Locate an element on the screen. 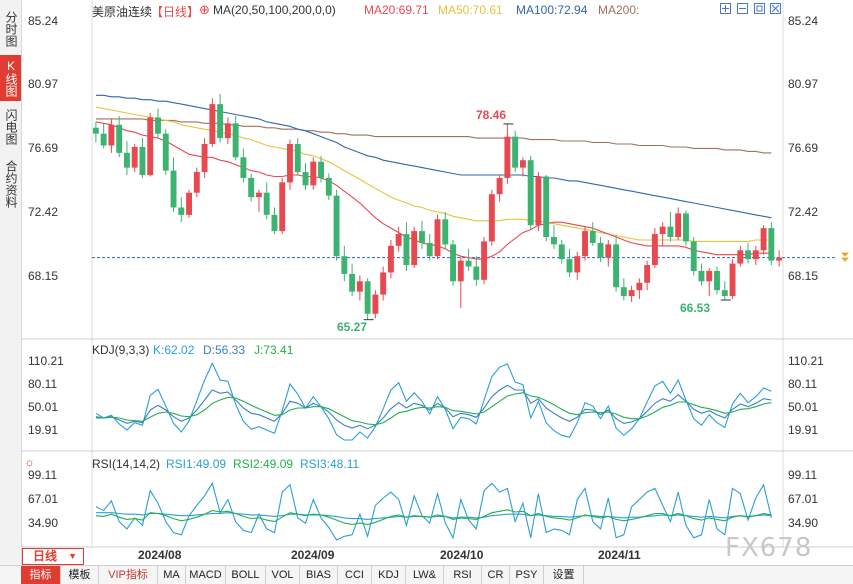  vol-tab: VOL is located at coordinates (283, 575).